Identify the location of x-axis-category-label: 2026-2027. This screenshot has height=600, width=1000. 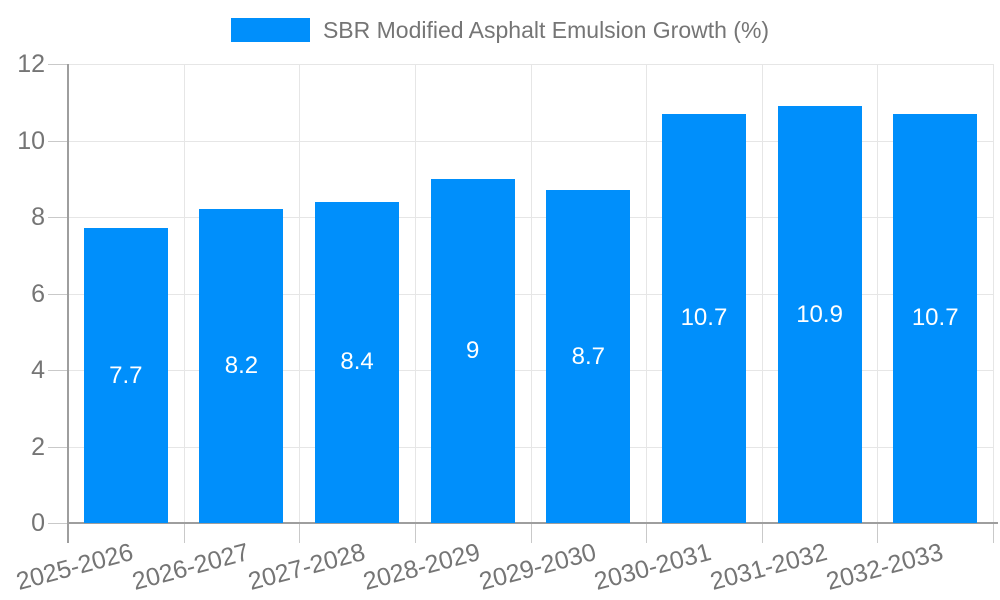
(190, 566).